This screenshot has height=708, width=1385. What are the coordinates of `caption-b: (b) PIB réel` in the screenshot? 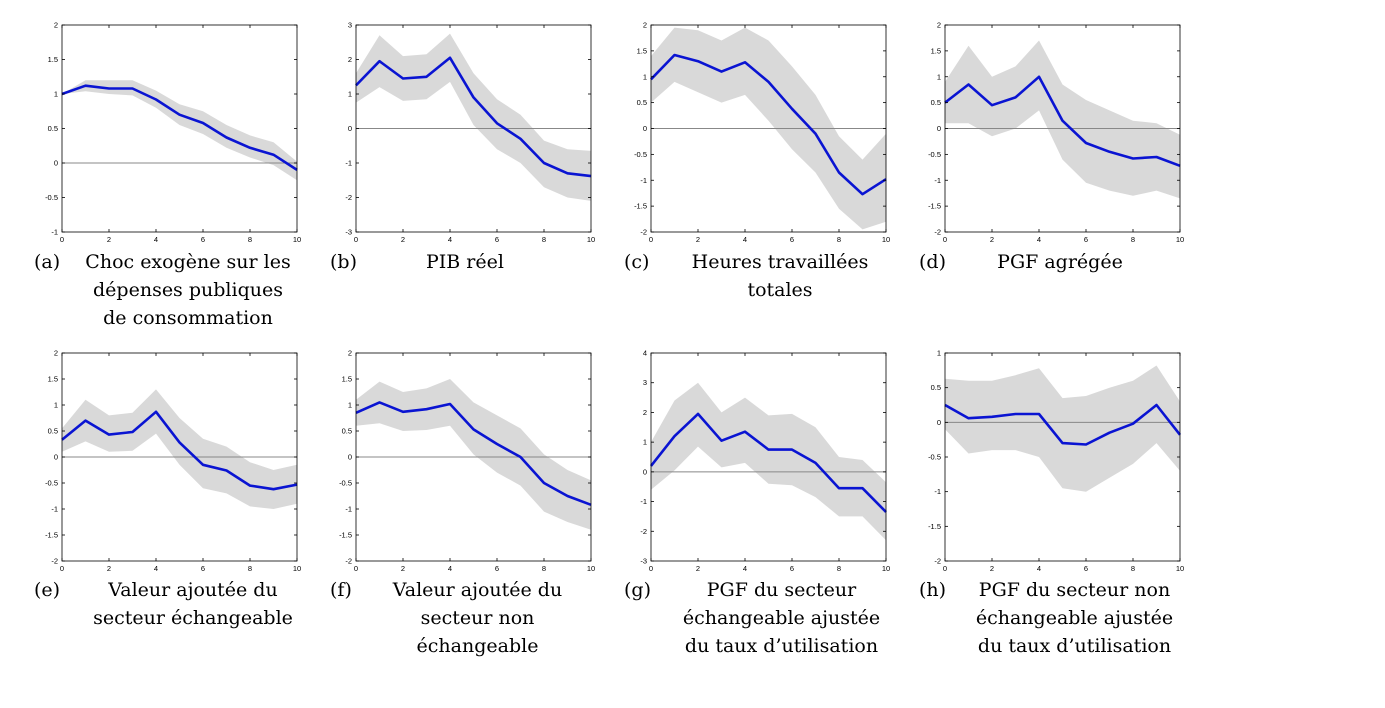 It's located at (435, 262).